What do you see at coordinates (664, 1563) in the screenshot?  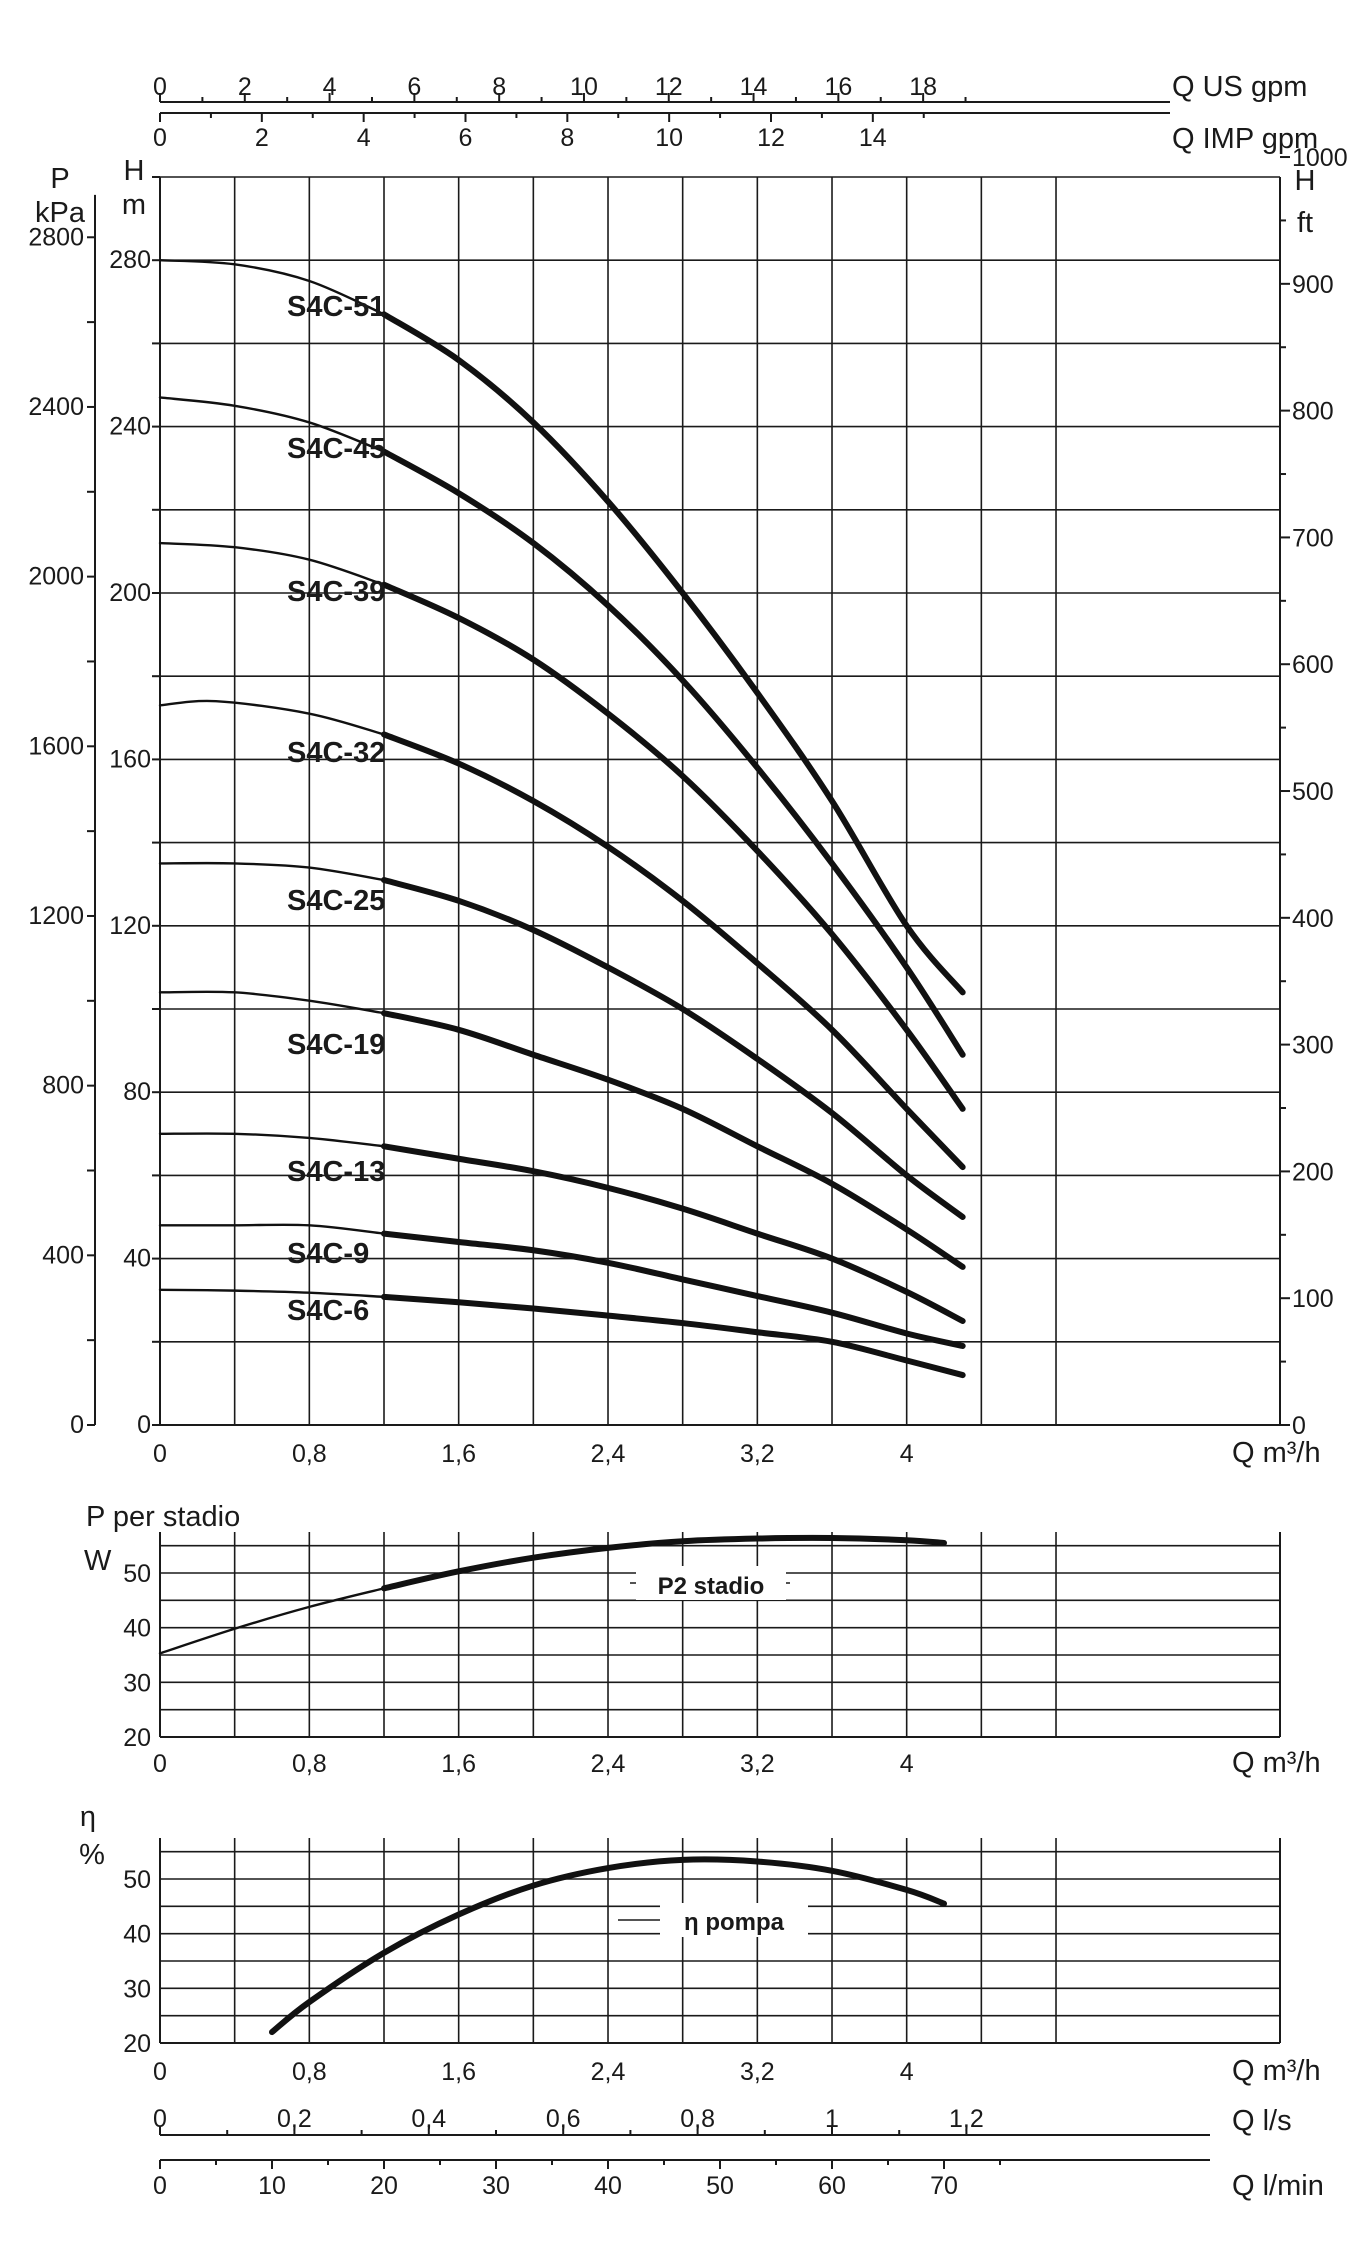 I see `power-curve-p2-stadio` at bounding box center [664, 1563].